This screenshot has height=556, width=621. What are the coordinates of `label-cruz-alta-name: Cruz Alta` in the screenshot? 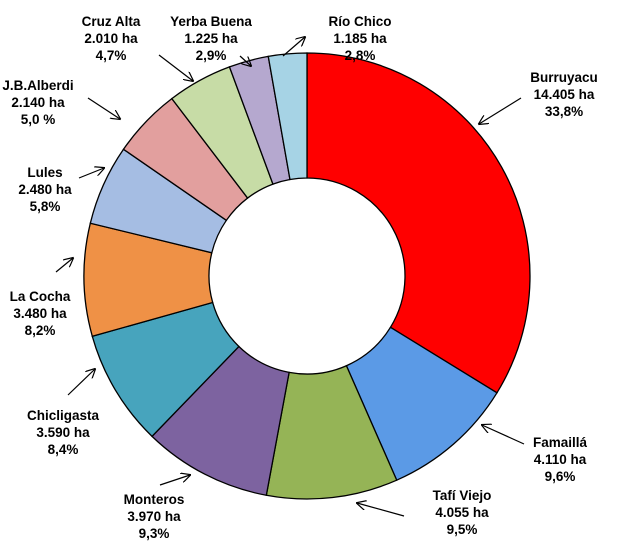 It's located at (111, 21).